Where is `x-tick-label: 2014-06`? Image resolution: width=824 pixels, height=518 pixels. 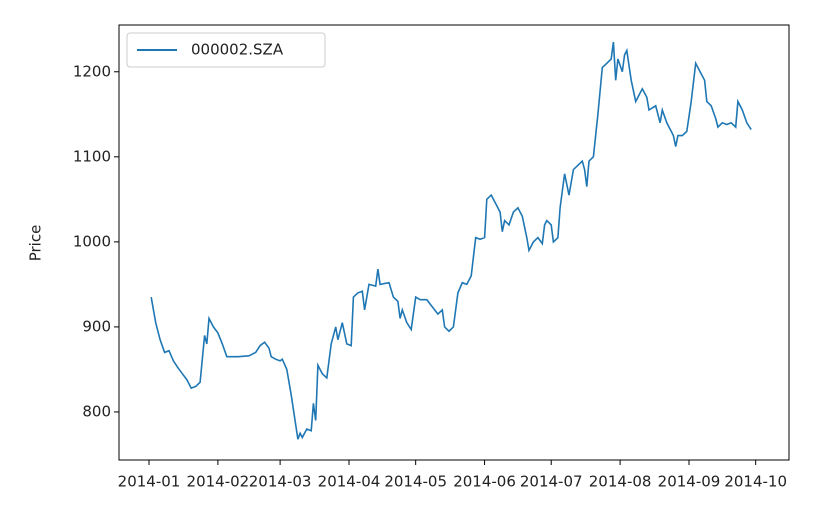 x-tick-label: 2014-06 is located at coordinates (484, 482).